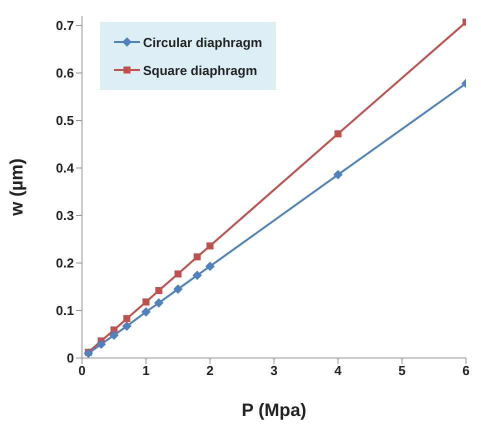  What do you see at coordinates (65, 73) in the screenshot?
I see `y-tick-label: 0.6` at bounding box center [65, 73].